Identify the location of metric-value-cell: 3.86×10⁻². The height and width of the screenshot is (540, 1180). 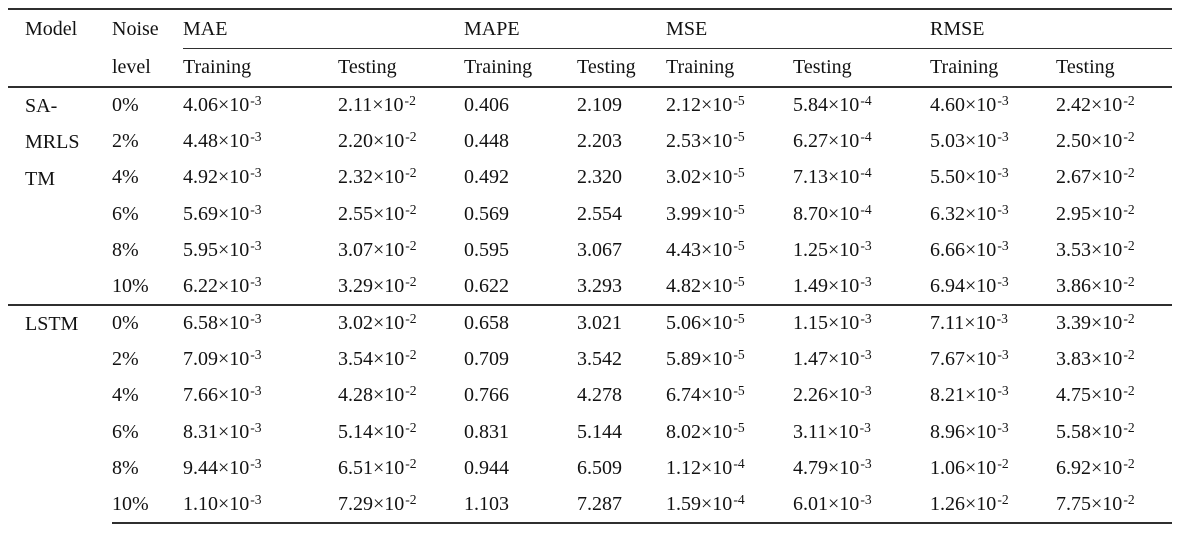
(1114, 287).